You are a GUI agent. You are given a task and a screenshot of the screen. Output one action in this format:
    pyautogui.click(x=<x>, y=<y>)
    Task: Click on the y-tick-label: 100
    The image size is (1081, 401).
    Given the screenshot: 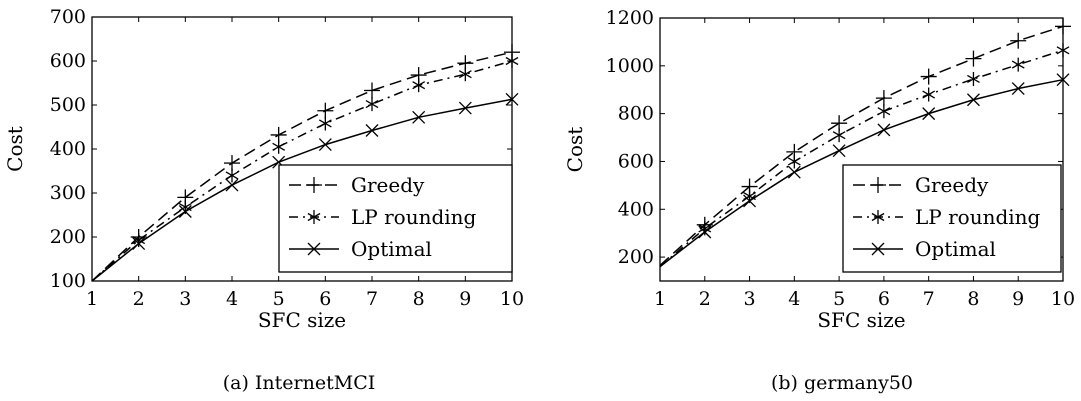 What is the action you would take?
    pyautogui.click(x=68, y=281)
    